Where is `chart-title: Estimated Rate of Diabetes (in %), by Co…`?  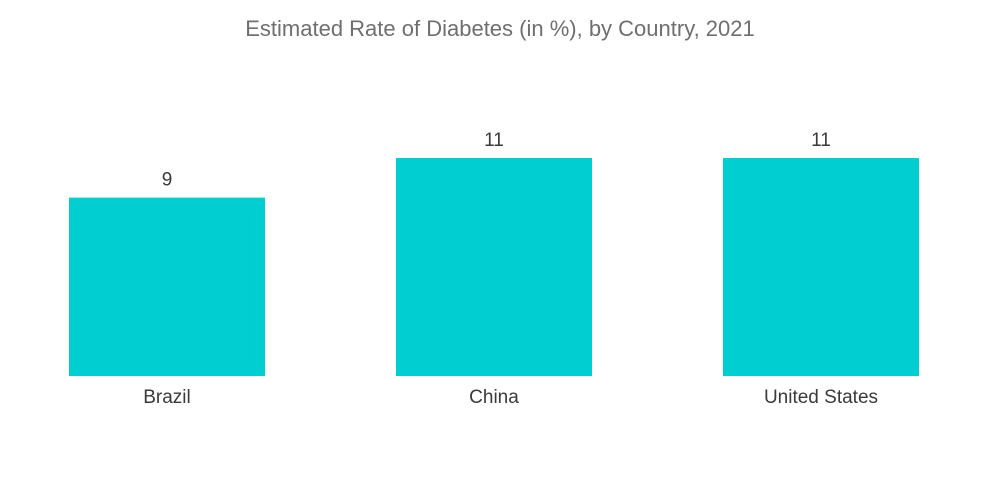
chart-title: Estimated Rate of Diabetes (in %), by Co… is located at coordinates (500, 28).